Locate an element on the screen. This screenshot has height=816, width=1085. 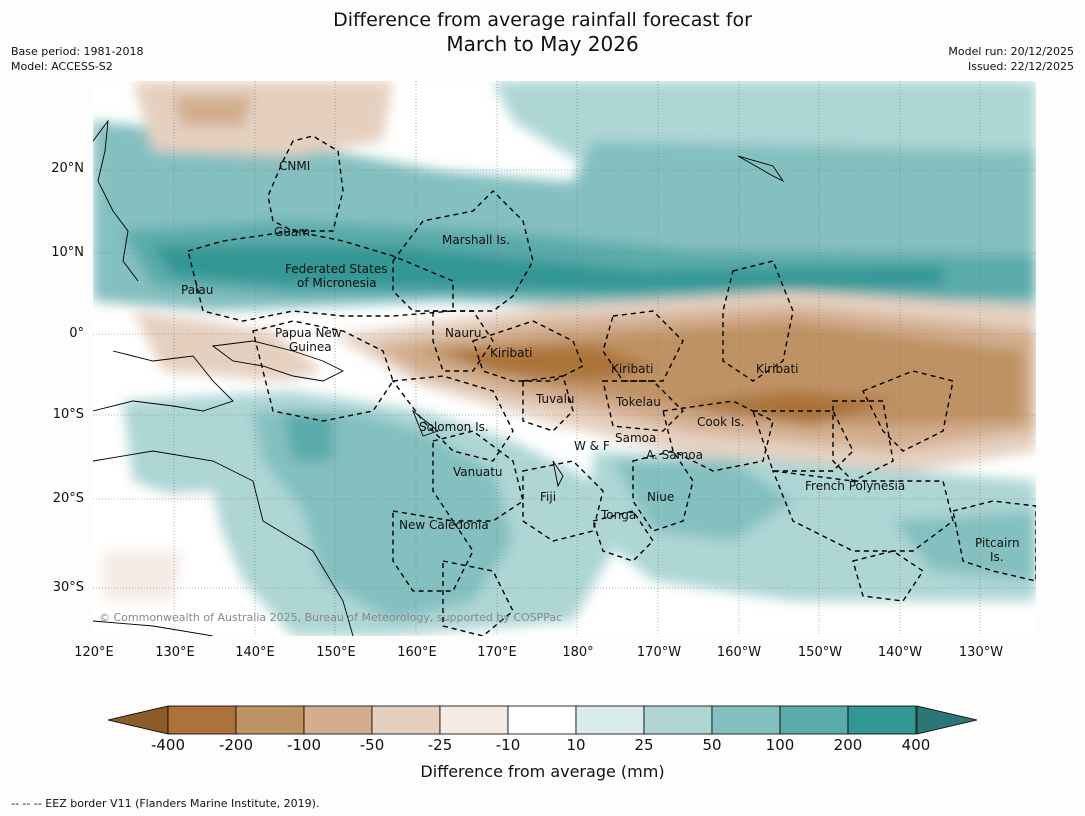
label-png-1: Papua New is located at coordinates (308, 333).